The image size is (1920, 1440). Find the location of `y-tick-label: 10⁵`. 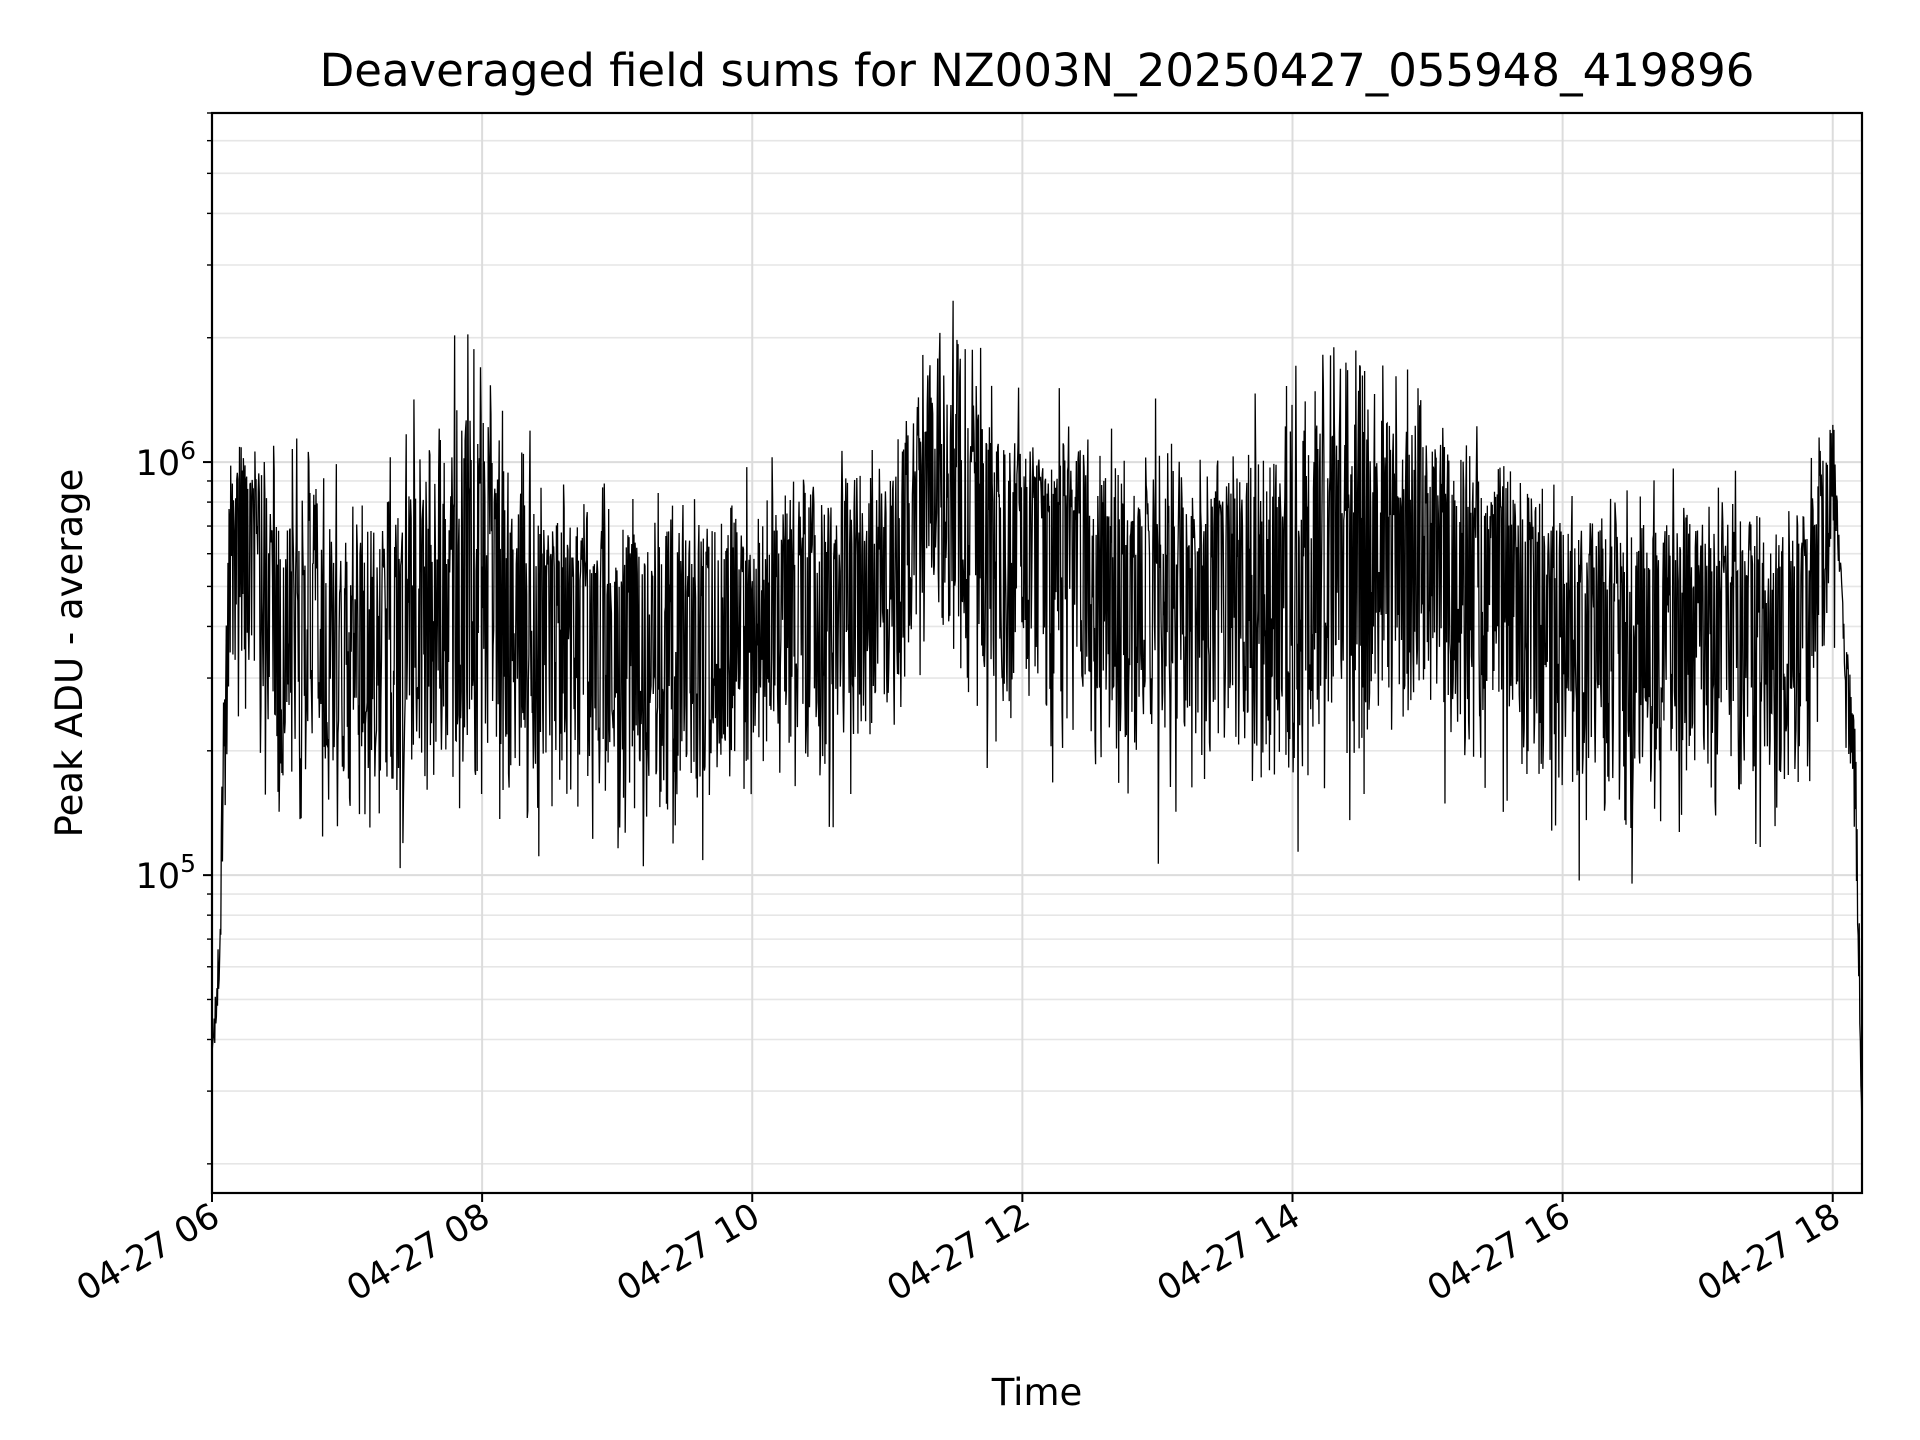

y-tick-label: 10⁵ is located at coordinates (166, 873).